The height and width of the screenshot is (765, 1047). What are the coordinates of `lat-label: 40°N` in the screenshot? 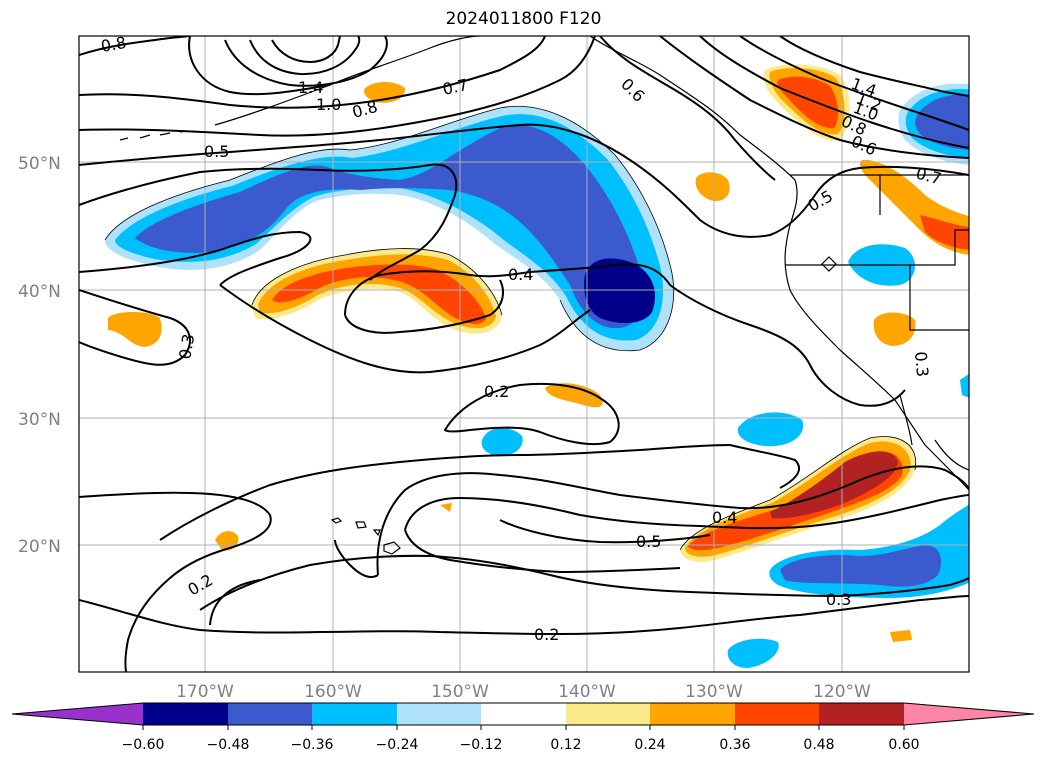 It's located at (39, 292).